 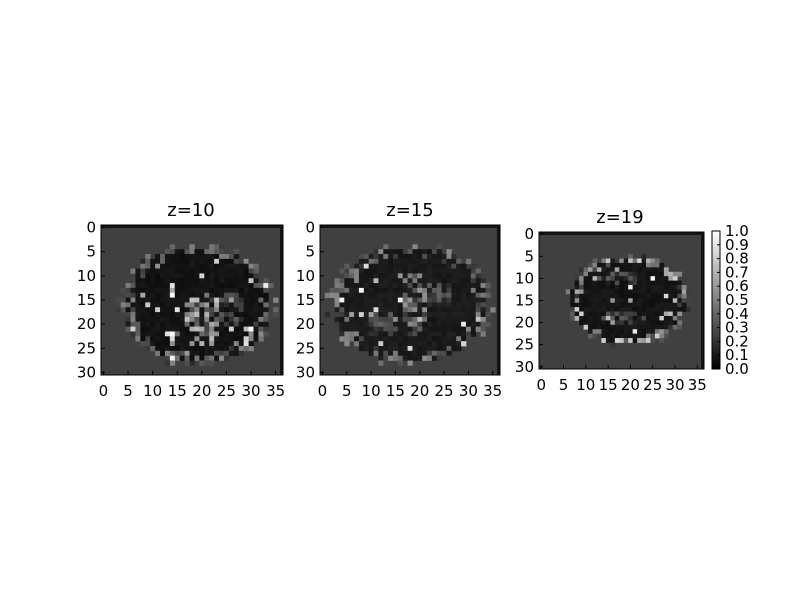 What do you see at coordinates (621, 300) in the screenshot?
I see `heatmap-cells-z19` at bounding box center [621, 300].